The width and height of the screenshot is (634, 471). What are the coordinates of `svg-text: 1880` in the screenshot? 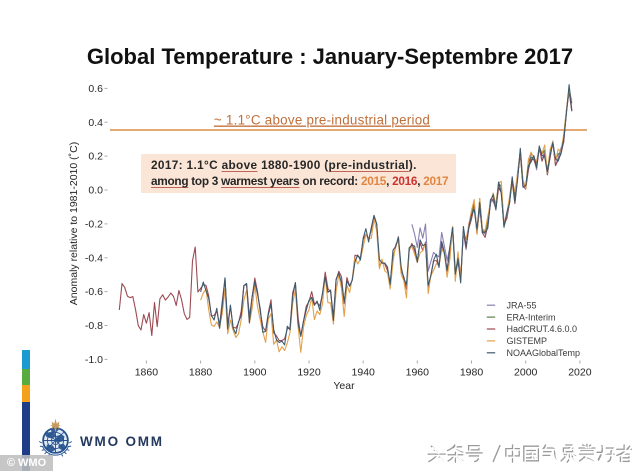 It's located at (201, 373).